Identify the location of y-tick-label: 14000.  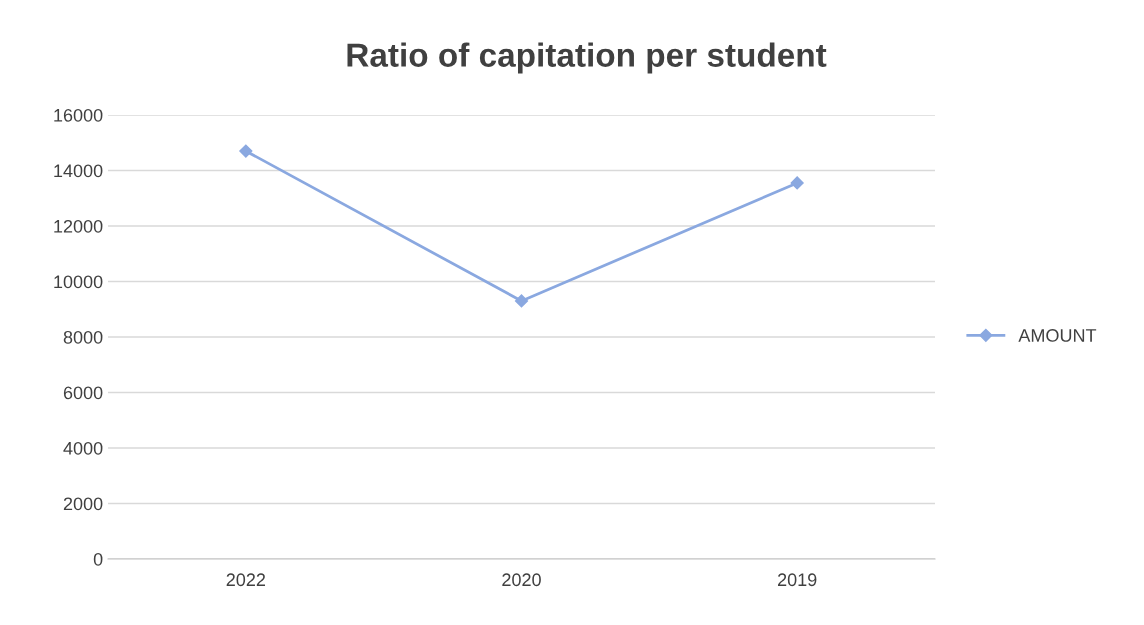
(78, 171).